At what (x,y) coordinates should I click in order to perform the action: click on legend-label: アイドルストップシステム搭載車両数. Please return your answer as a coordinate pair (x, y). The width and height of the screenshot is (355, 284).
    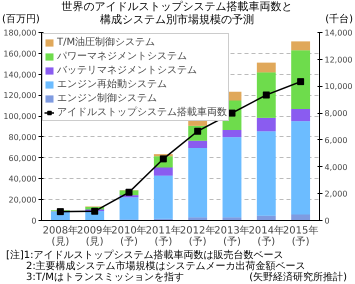
    Looking at the image, I should click on (142, 112).